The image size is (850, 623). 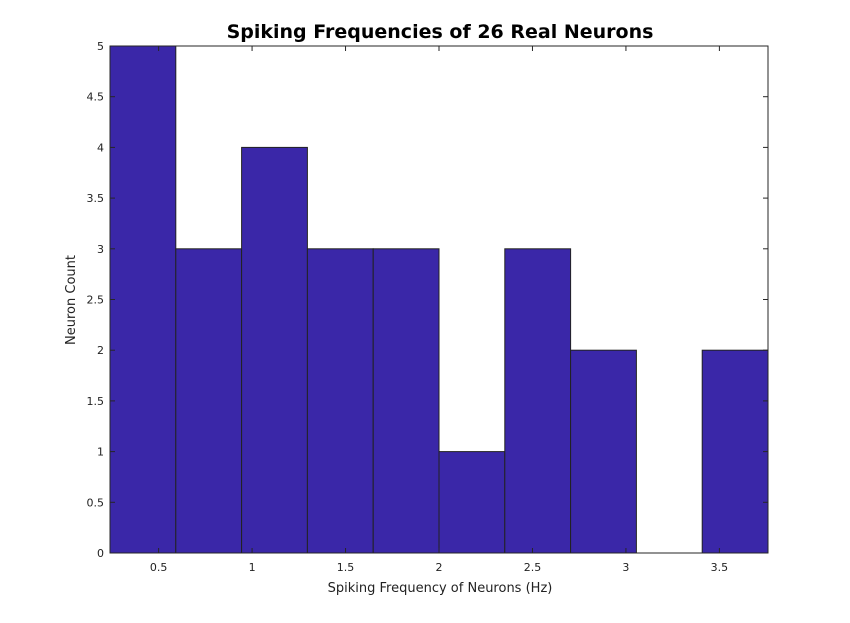 I want to click on x-axis-label: Spiking Frequency of Neurons (Hz), so click(x=440, y=588).